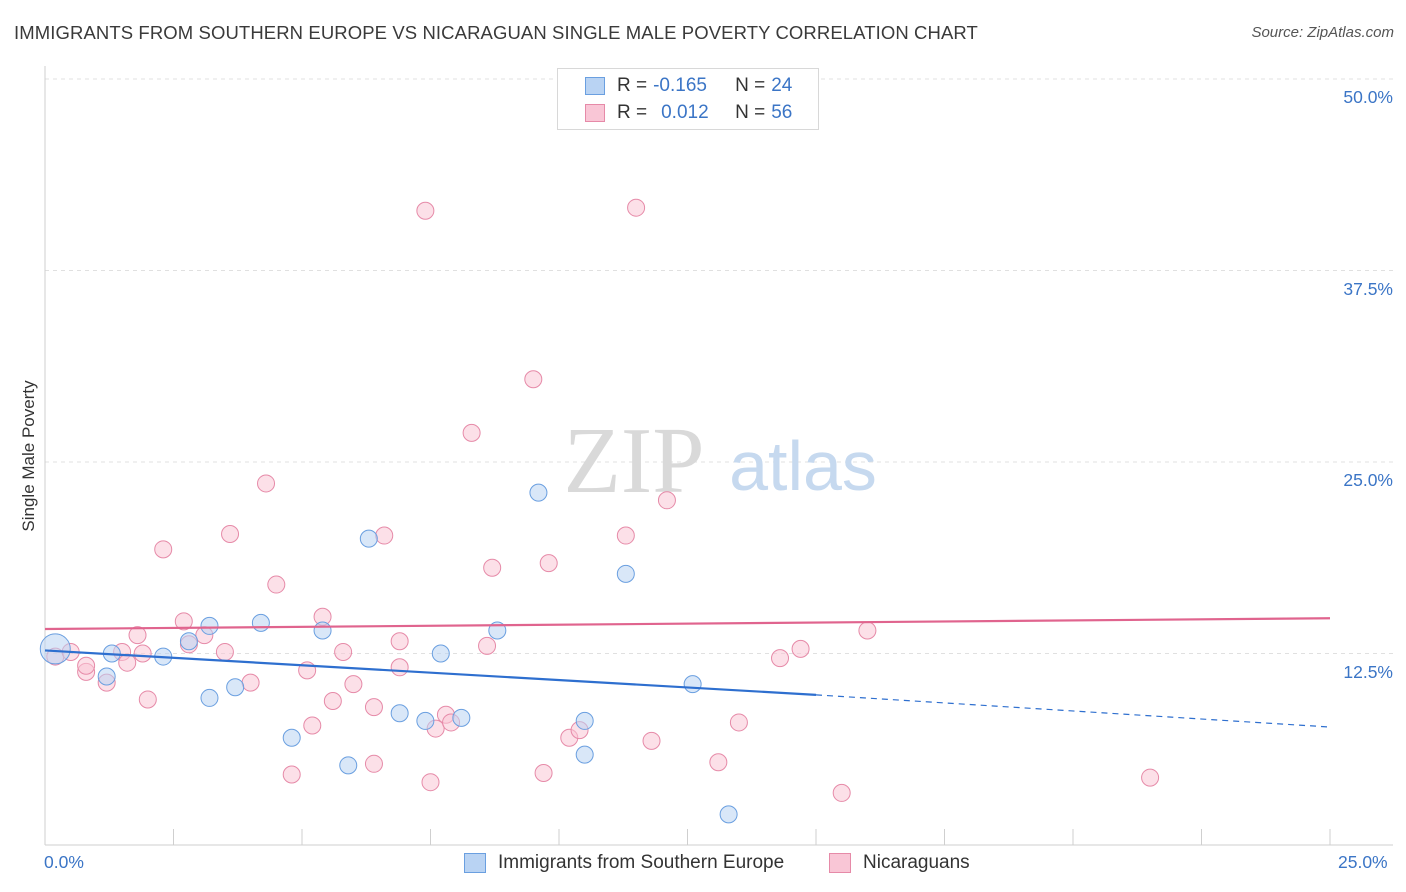 The height and width of the screenshot is (892, 1406). I want to click on series-swatch-southern-europe, so click(475, 863).